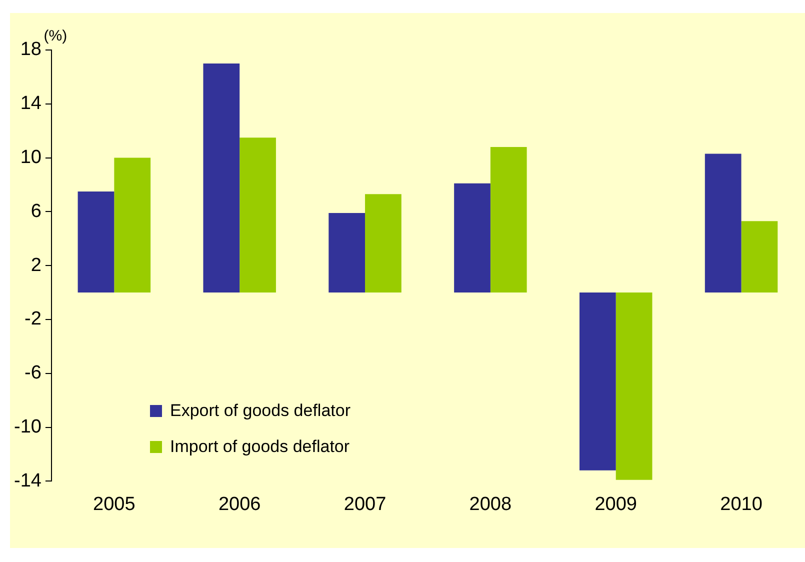 The height and width of the screenshot is (562, 805). What do you see at coordinates (31, 103) in the screenshot?
I see `y-tick-label: 14` at bounding box center [31, 103].